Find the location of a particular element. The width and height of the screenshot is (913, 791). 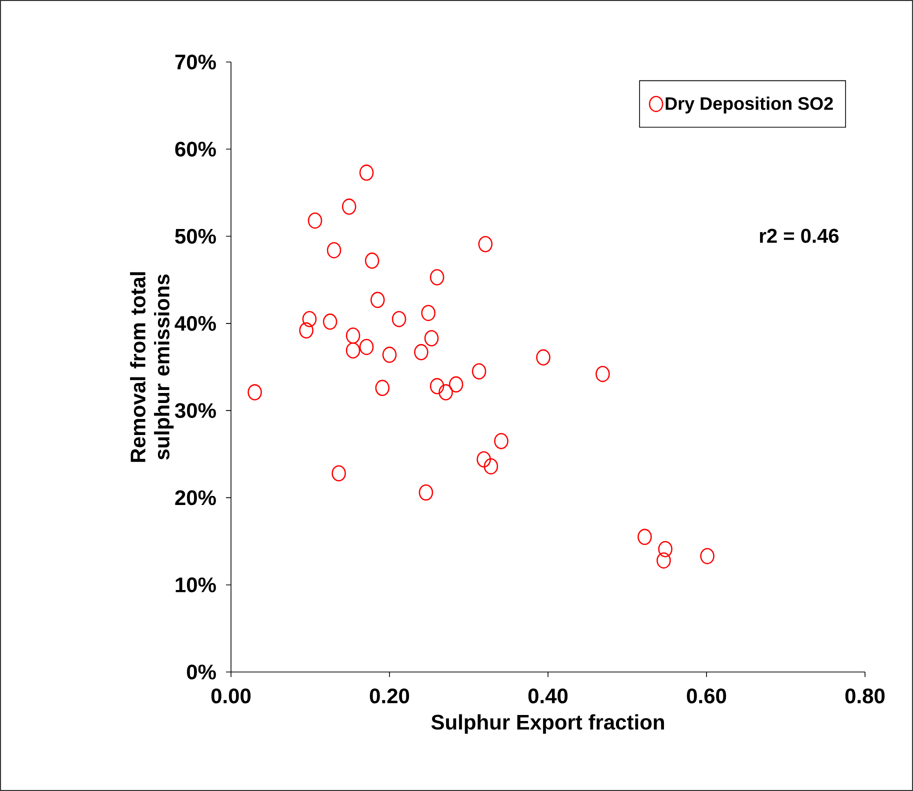

x-tick-label: 0.00 is located at coordinates (231, 696).